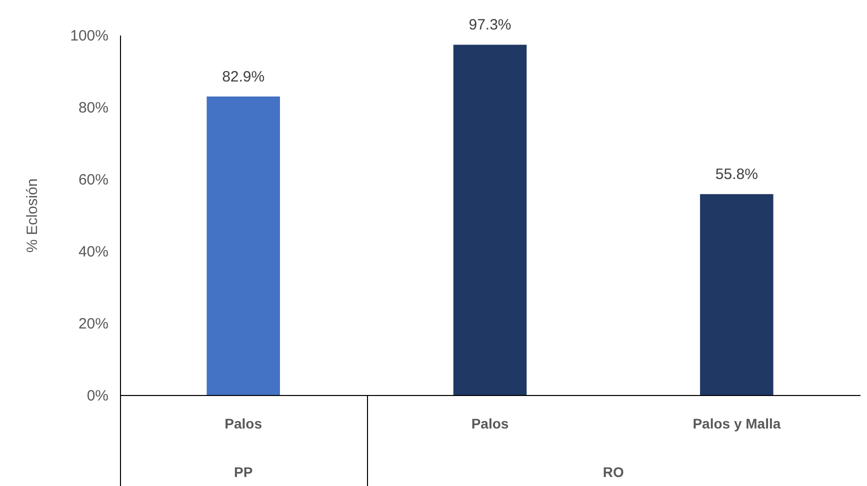  I want to click on y-tick-label: 20%, so click(93, 324).